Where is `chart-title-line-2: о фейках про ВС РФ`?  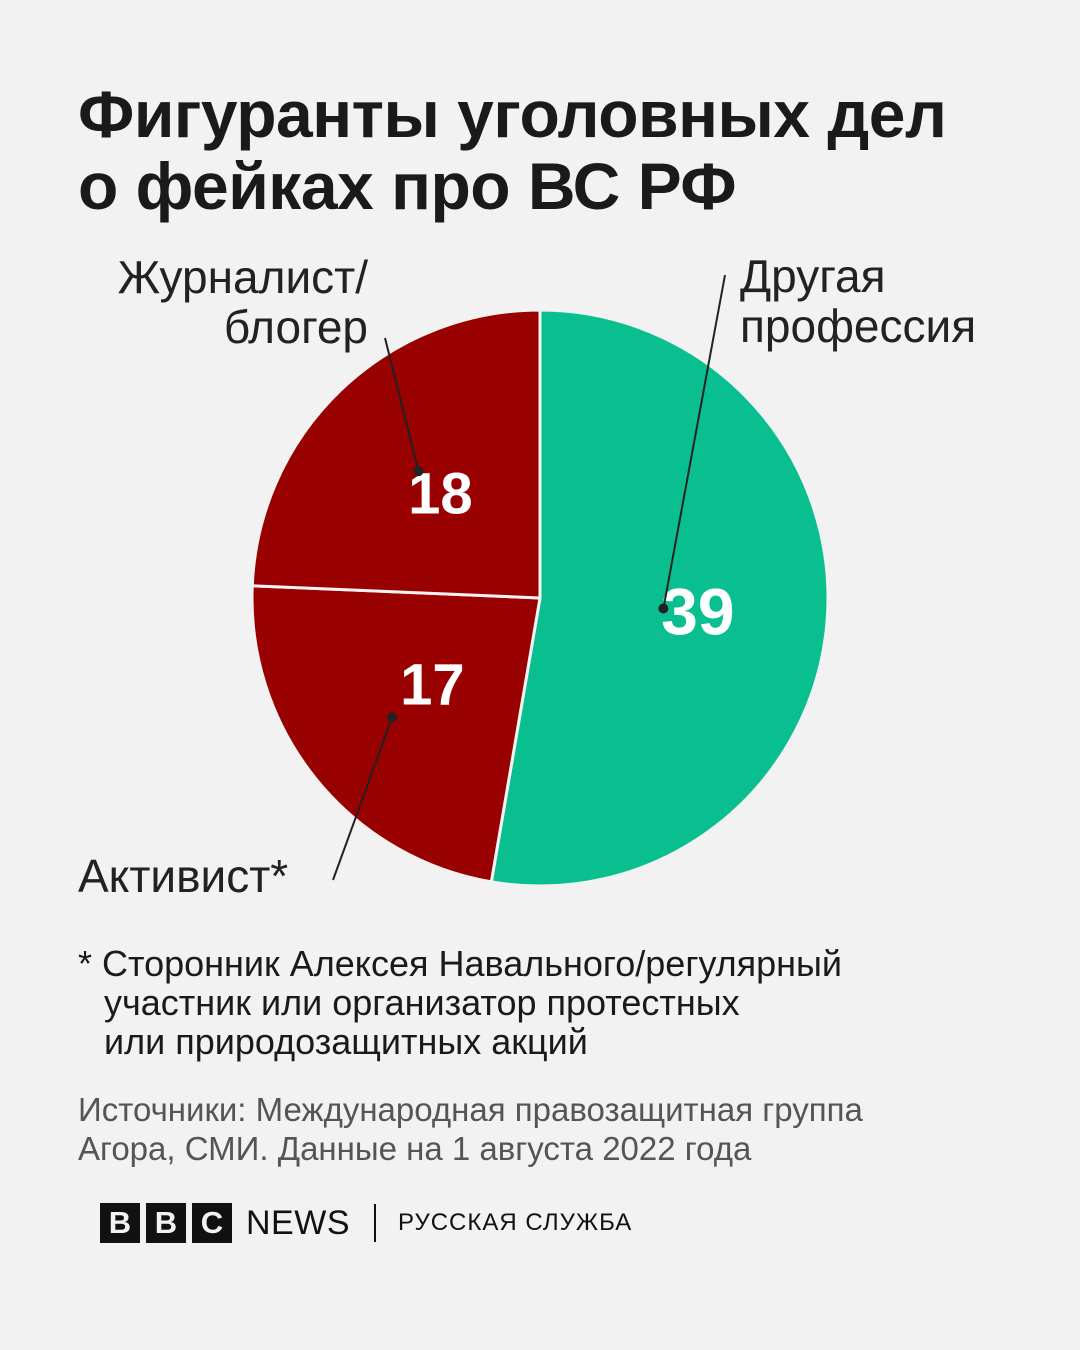 chart-title-line-2: о фейках про ВС РФ is located at coordinates (407, 186).